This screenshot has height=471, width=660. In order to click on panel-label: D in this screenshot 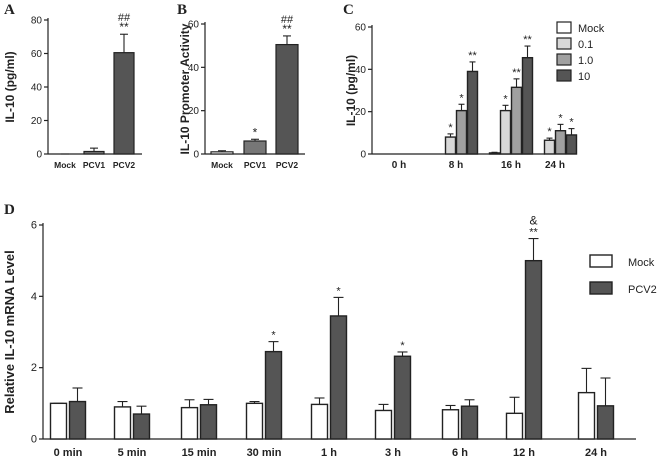, I will do `click(9, 210)`.